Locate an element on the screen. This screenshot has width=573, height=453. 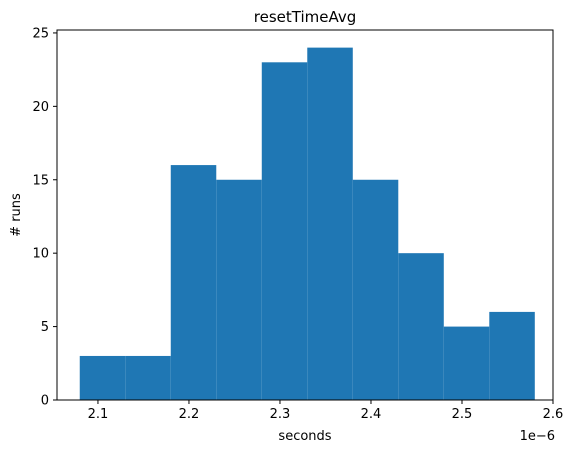
y-tick-label: 10 is located at coordinates (40, 254).